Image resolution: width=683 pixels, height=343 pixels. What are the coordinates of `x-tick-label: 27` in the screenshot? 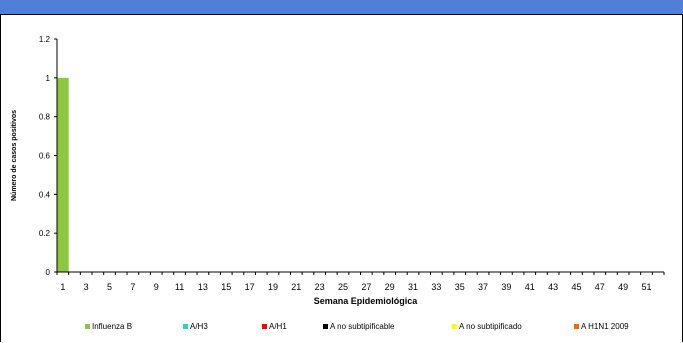 It's located at (366, 287).